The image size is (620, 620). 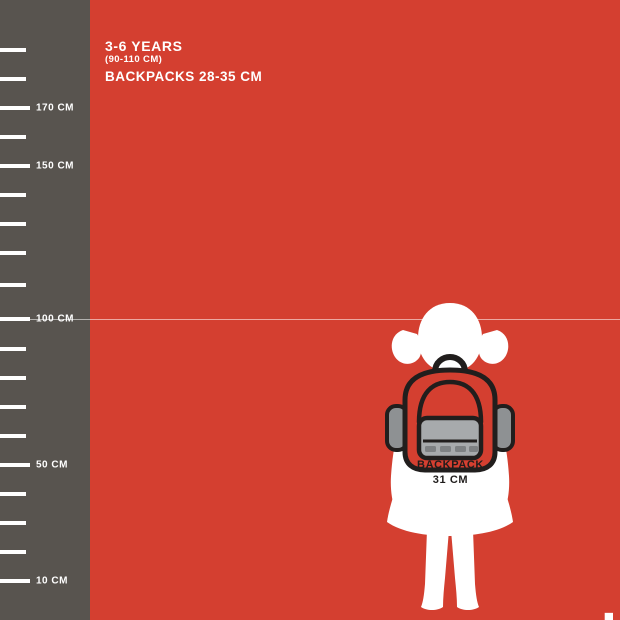 I want to click on ruler-tick-label: 10 CM, so click(x=52, y=581).